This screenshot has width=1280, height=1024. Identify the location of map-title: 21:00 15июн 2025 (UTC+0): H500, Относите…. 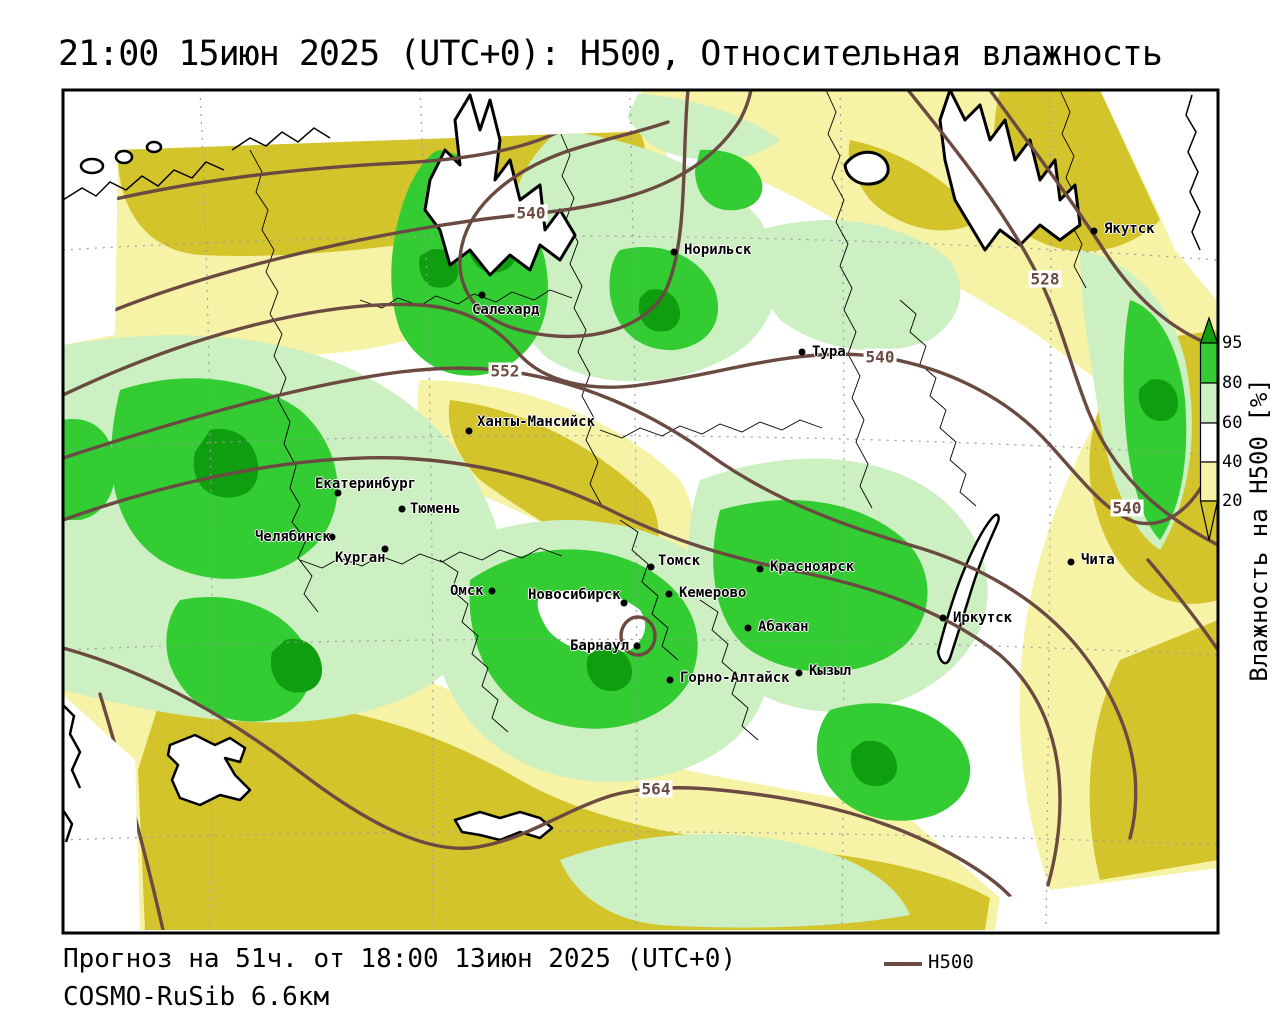
(610, 54).